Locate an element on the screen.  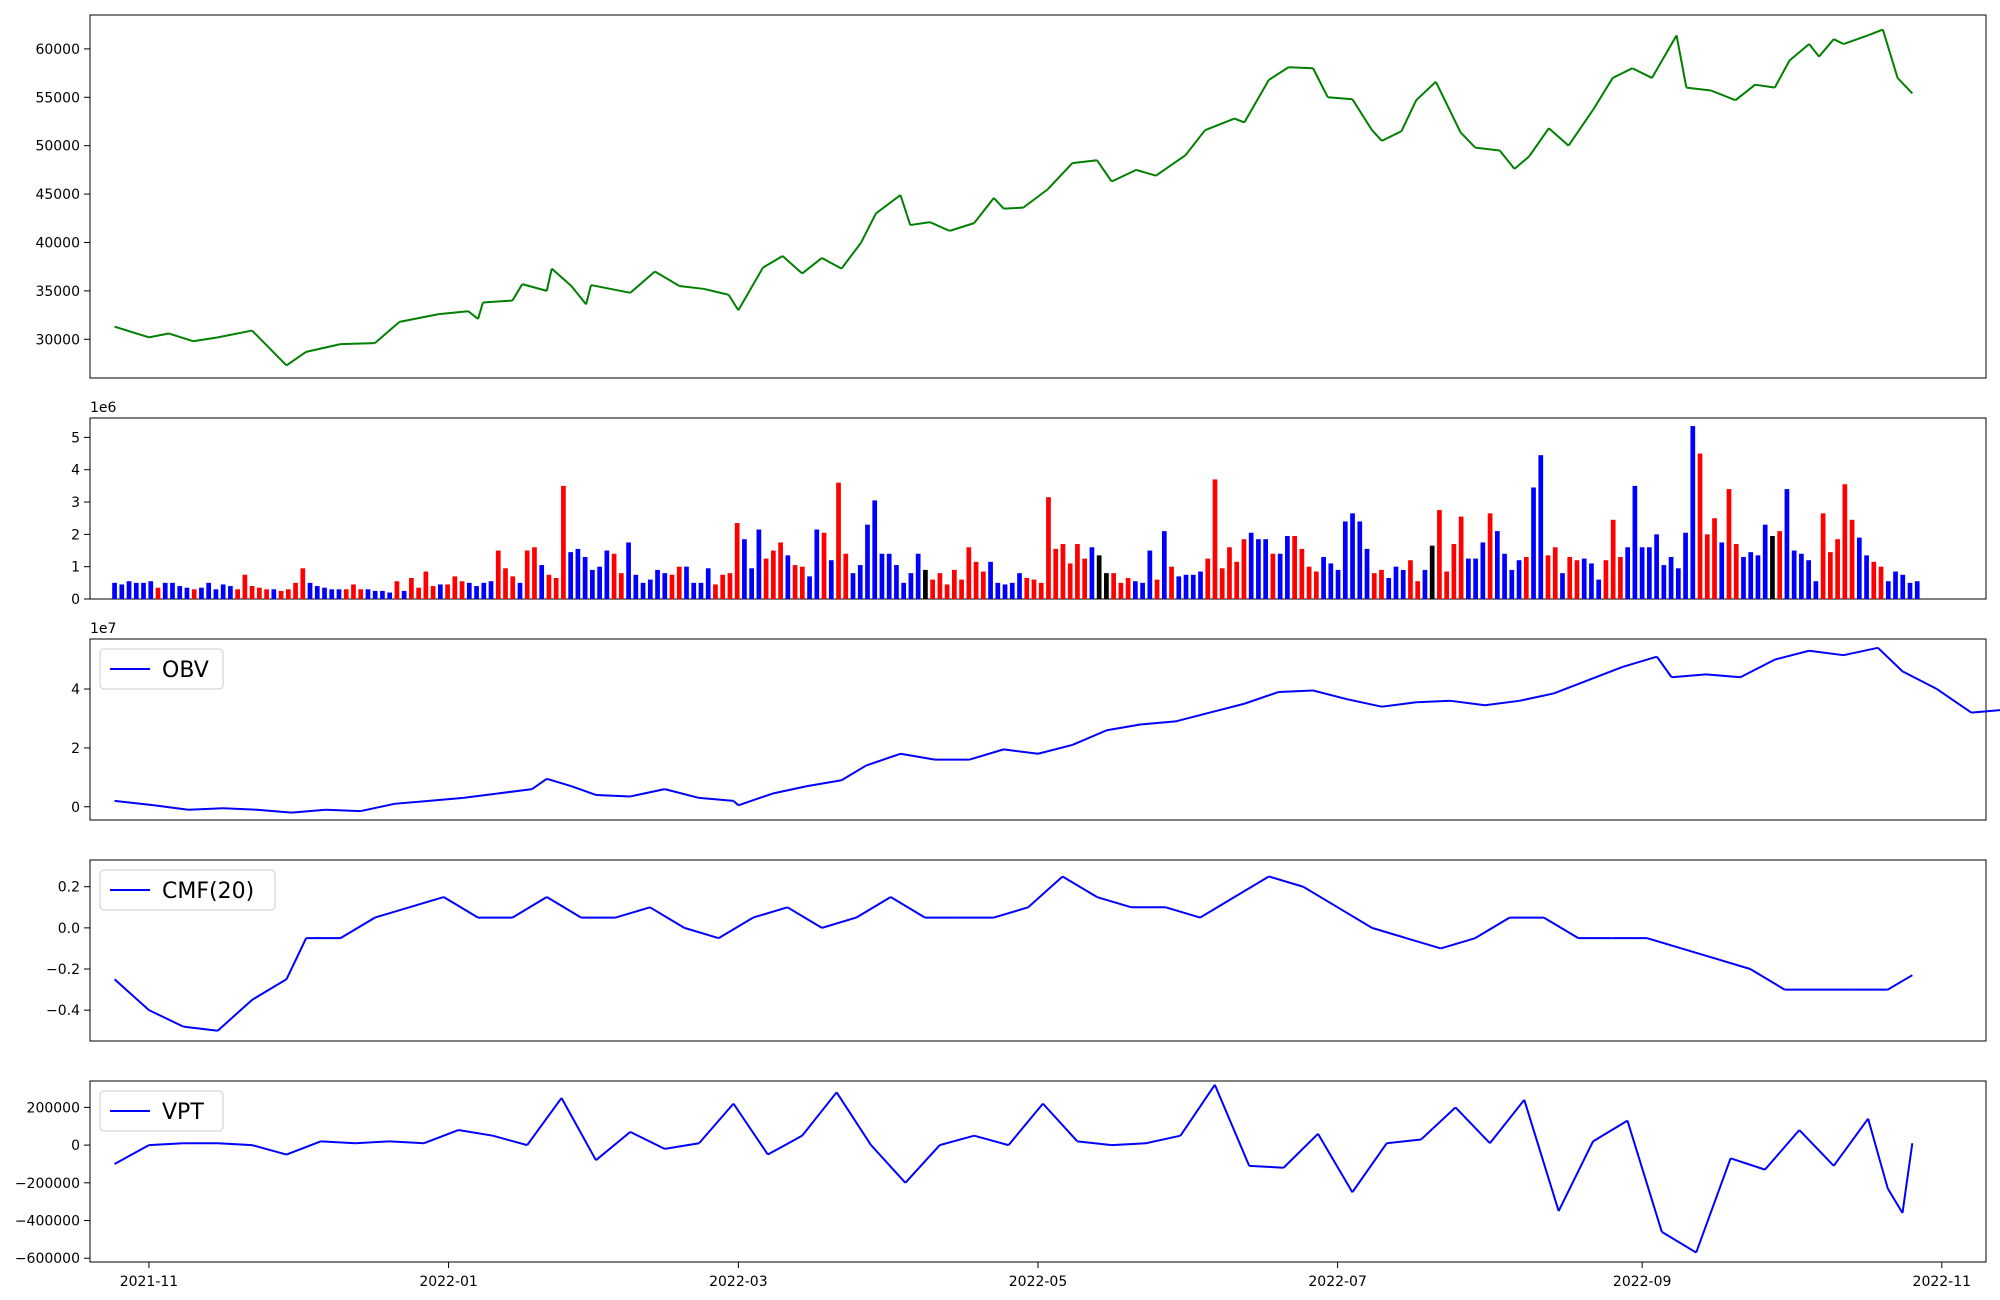
xtick-label: 2022-03 is located at coordinates (738, 1282).